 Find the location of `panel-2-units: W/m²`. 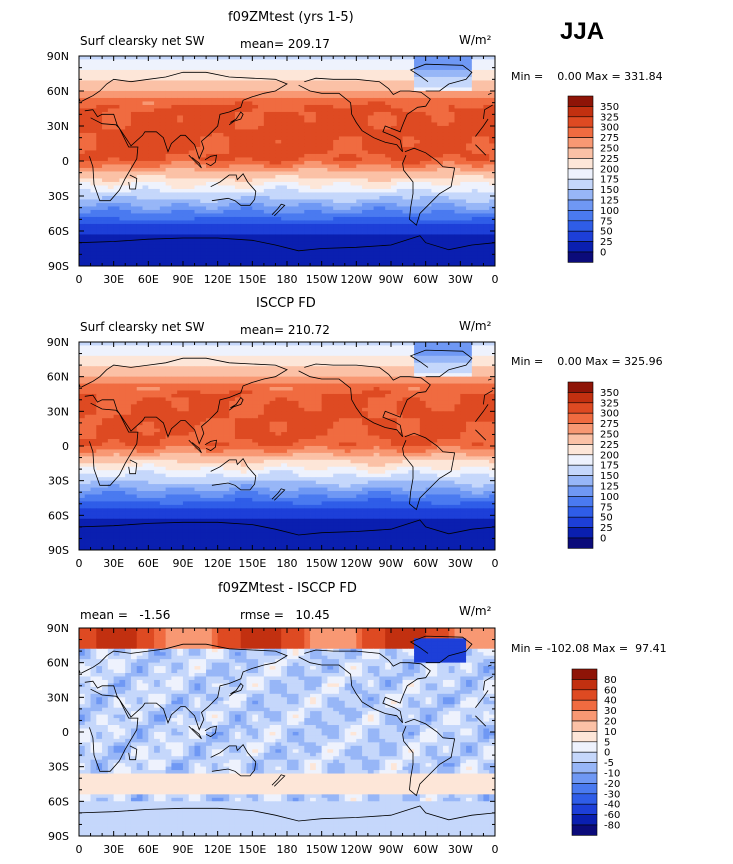

panel-2-units: W/m² is located at coordinates (475, 326).